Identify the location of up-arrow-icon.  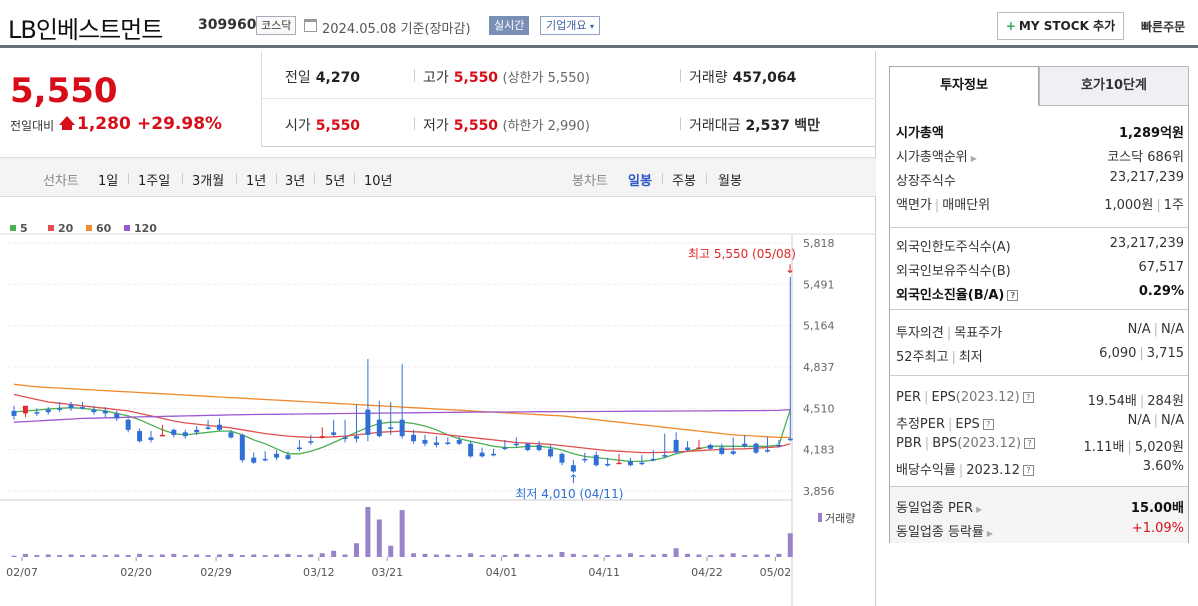
(67, 120).